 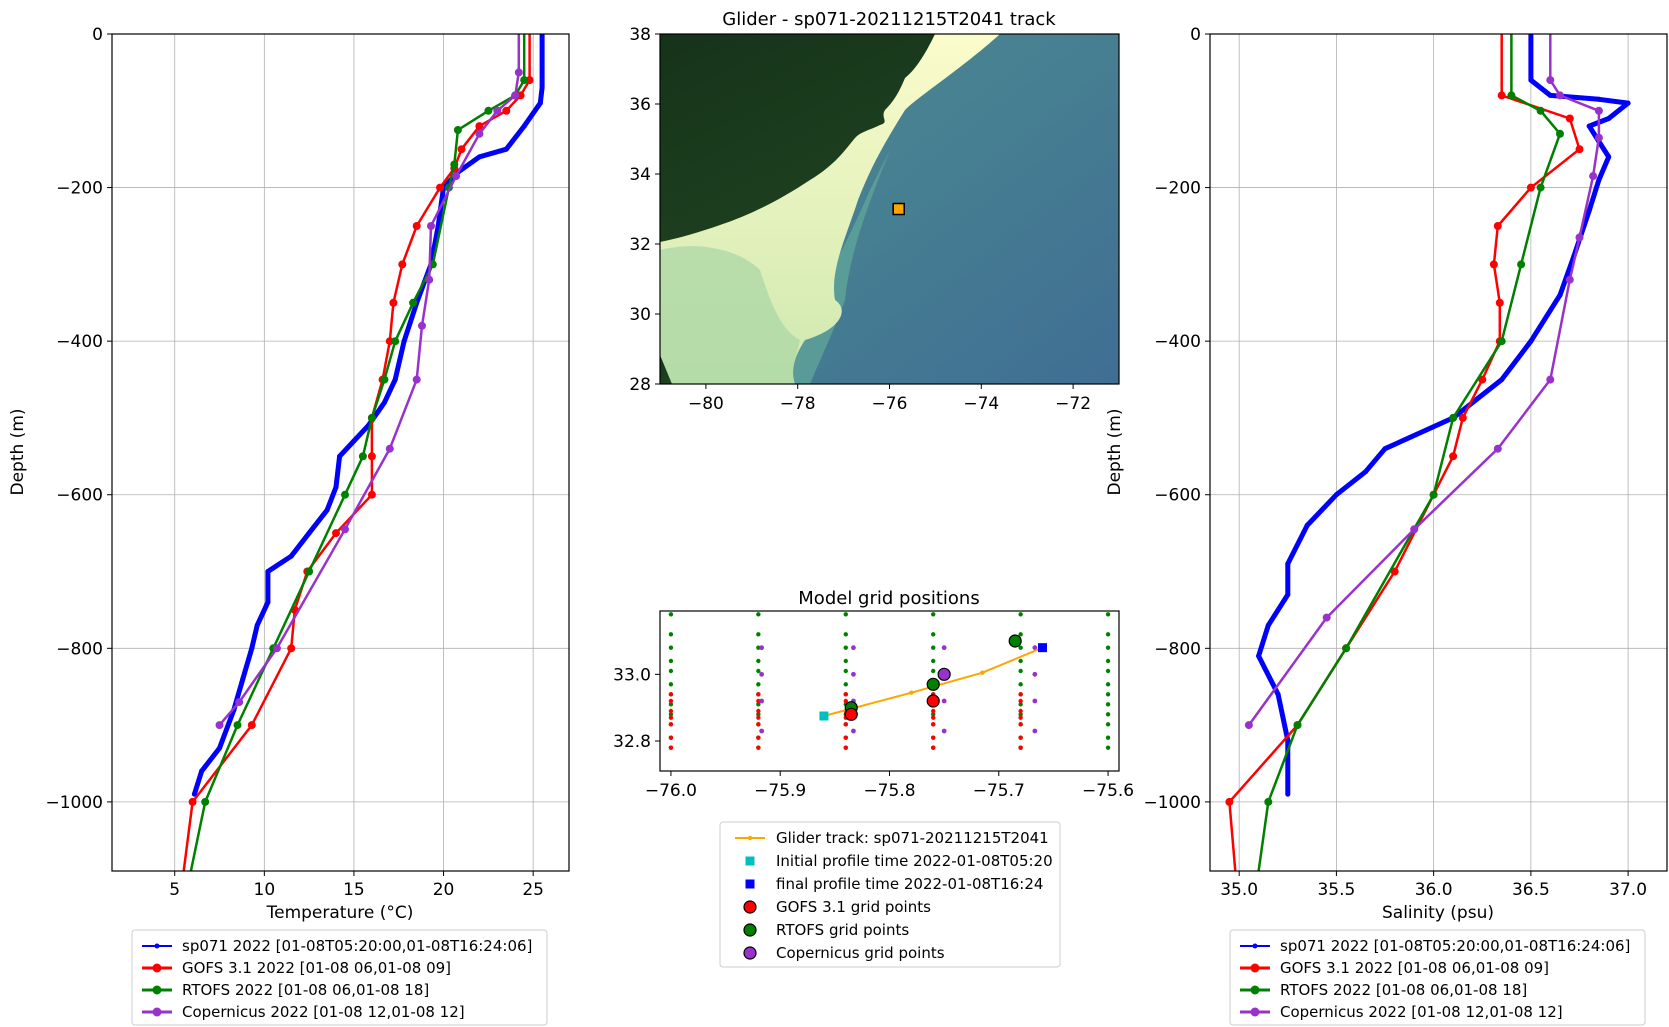 What do you see at coordinates (1015, 641) in the screenshot?
I see `rtofs-large-point` at bounding box center [1015, 641].